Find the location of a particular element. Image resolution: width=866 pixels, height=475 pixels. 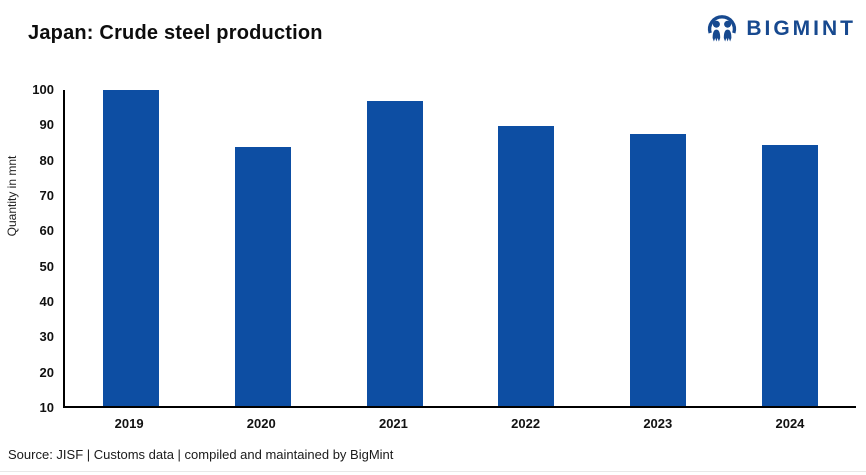

y-tick-20: 20 is located at coordinates (46, 372).